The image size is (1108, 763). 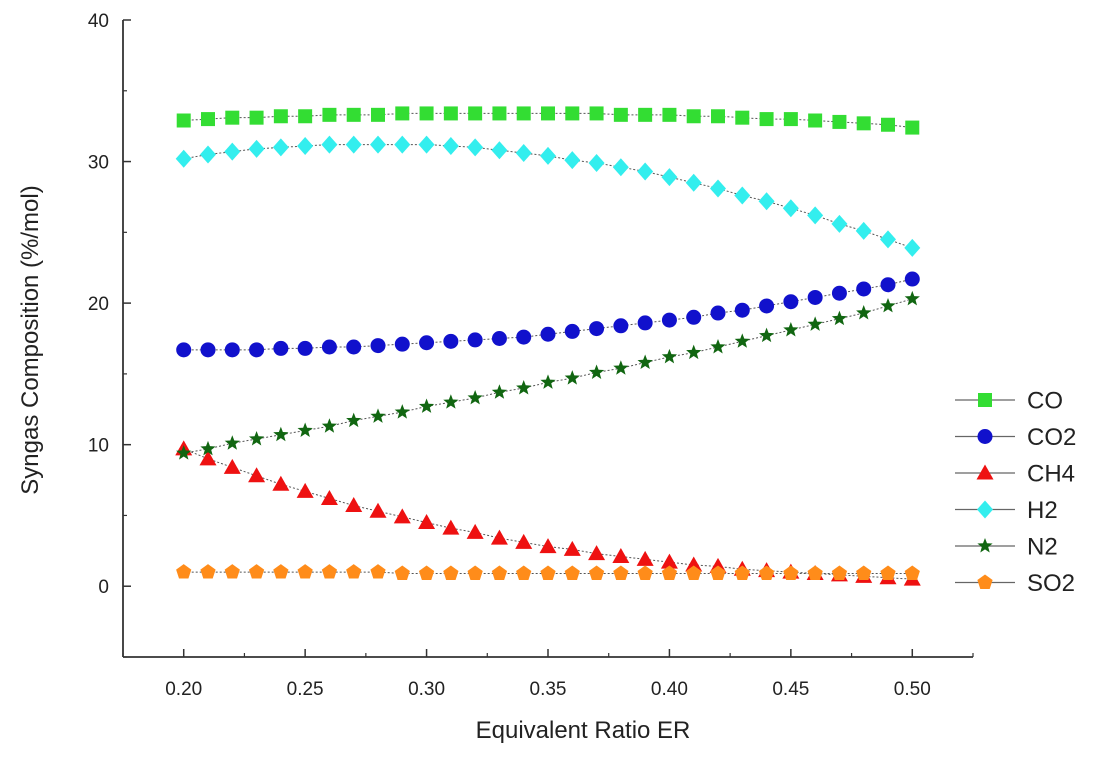 What do you see at coordinates (1042, 510) in the screenshot?
I see `legend-label-h2: H2` at bounding box center [1042, 510].